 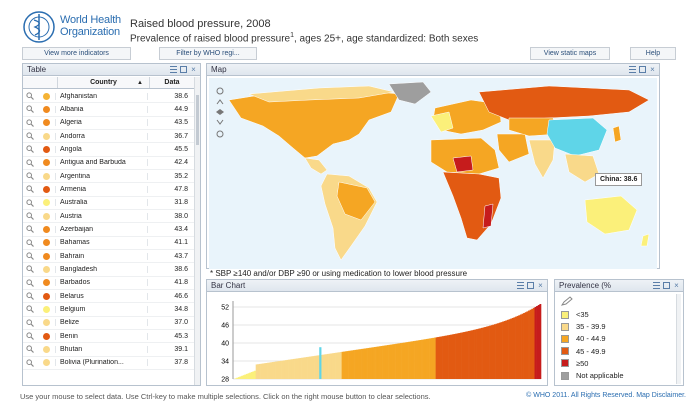 I want to click on table-row: Antigua and Barbuda 42.4, so click(x=108, y=163).